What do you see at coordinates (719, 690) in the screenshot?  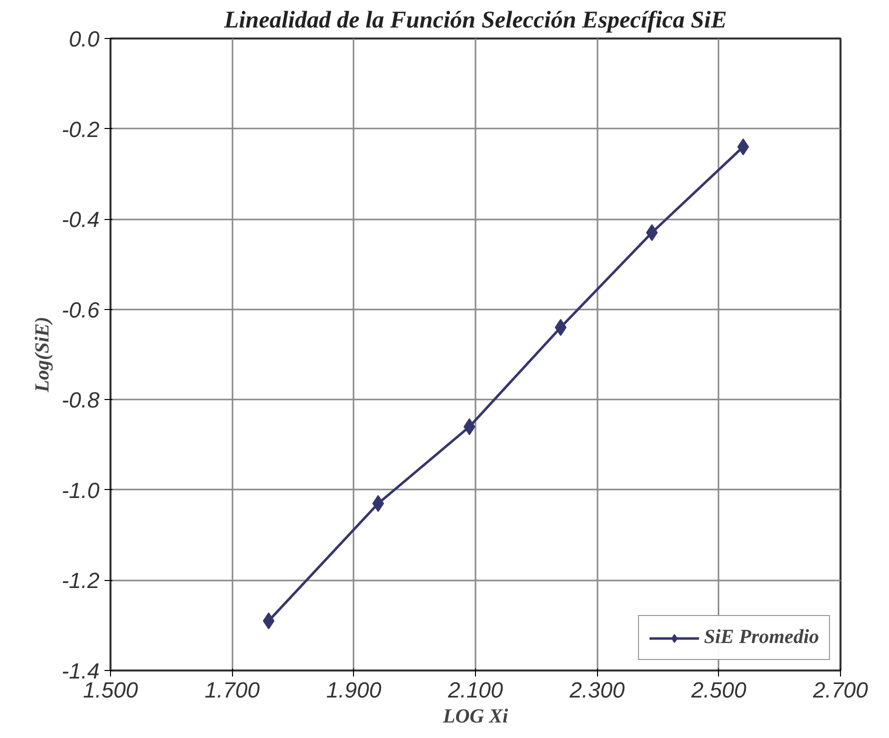 I see `x-tick-label: 2.500` at bounding box center [719, 690].